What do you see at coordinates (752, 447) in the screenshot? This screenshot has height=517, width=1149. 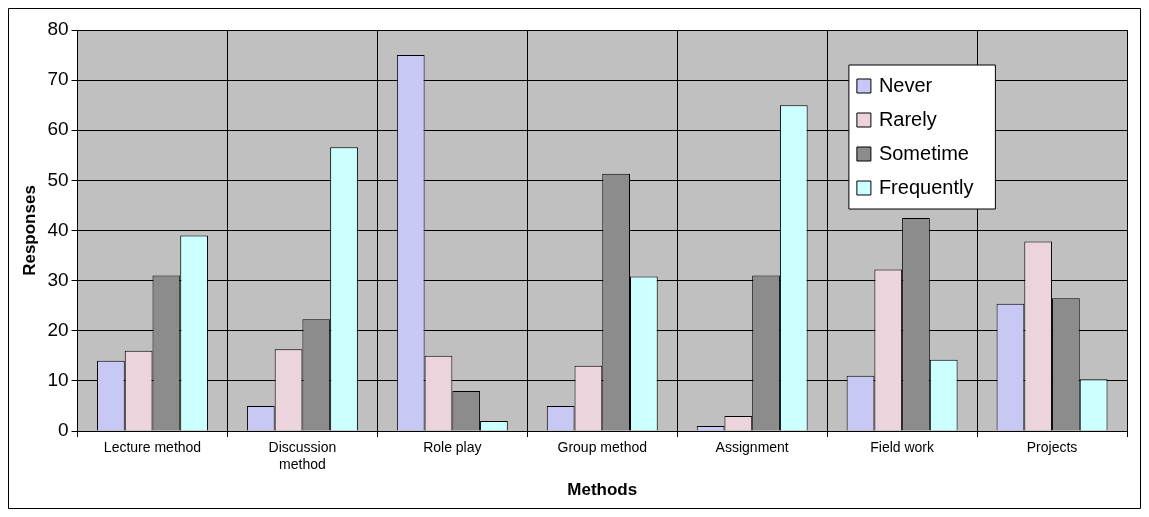 I see `x-tick-label: Assignment` at bounding box center [752, 447].